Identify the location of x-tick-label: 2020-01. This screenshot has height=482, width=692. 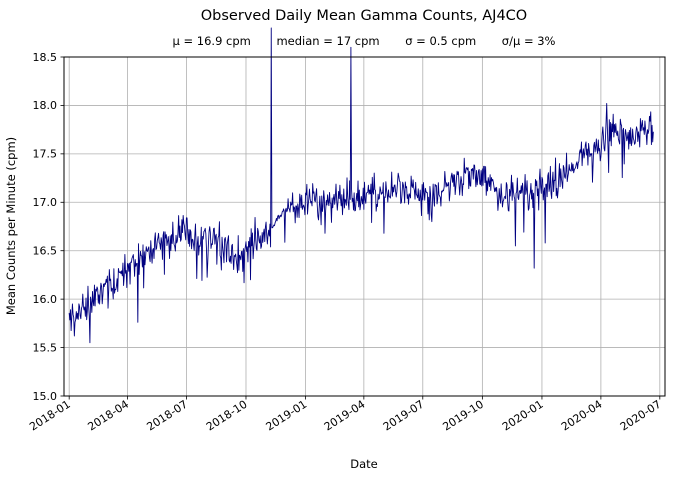
(523, 416).